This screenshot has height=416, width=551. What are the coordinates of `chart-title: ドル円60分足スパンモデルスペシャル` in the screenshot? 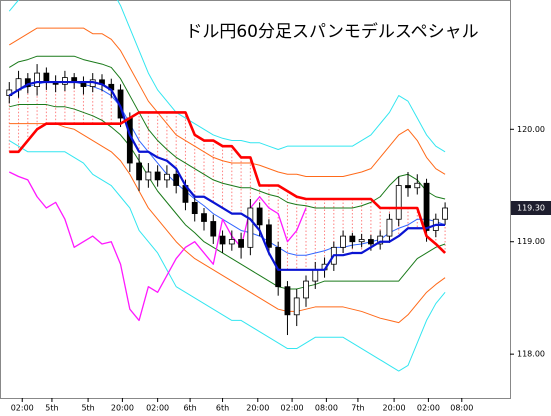 It's located at (331, 31).